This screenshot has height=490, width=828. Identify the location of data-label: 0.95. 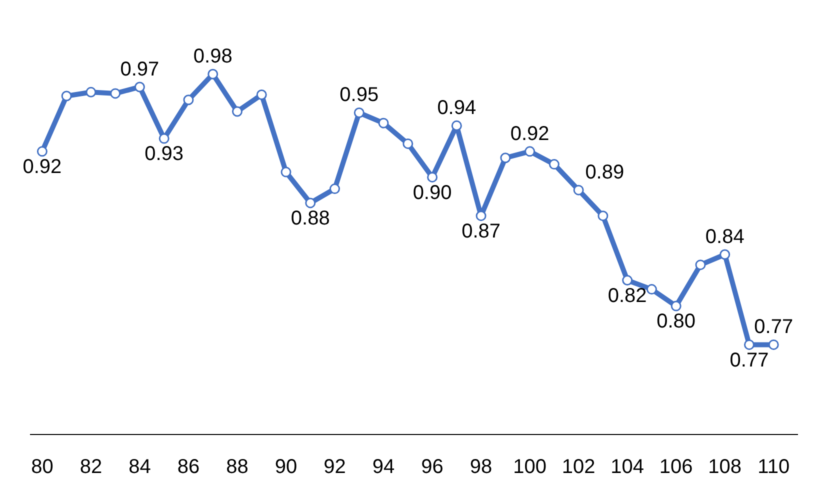
(359, 95).